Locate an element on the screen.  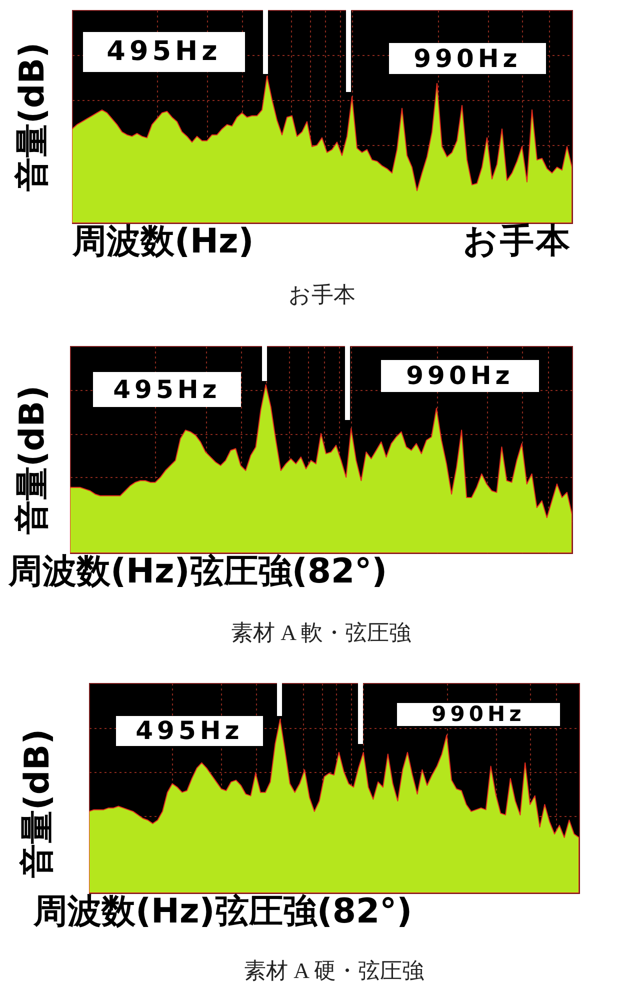
annotation: お手本 is located at coordinates (517, 241).